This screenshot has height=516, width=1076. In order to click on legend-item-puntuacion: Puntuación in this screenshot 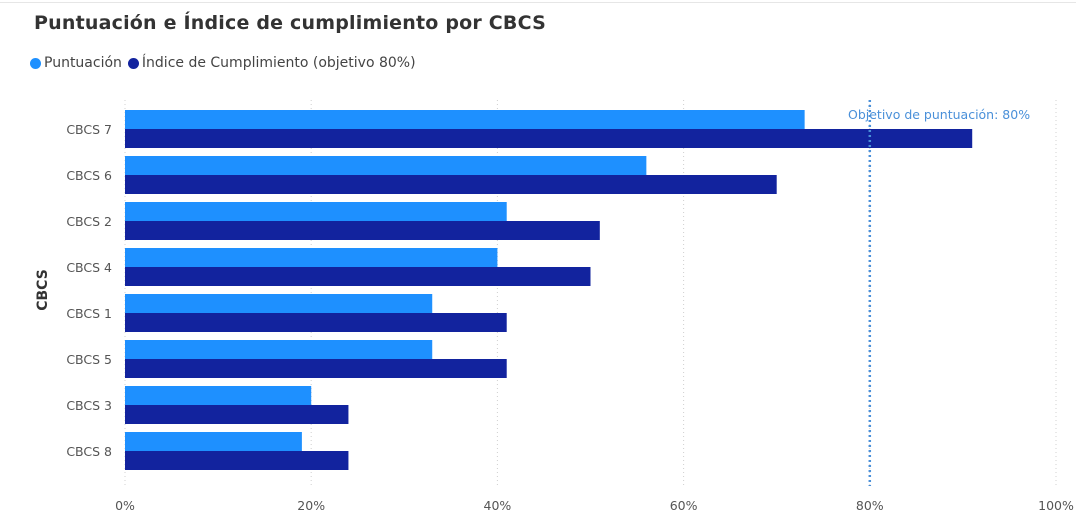, I will do `click(76, 63)`.